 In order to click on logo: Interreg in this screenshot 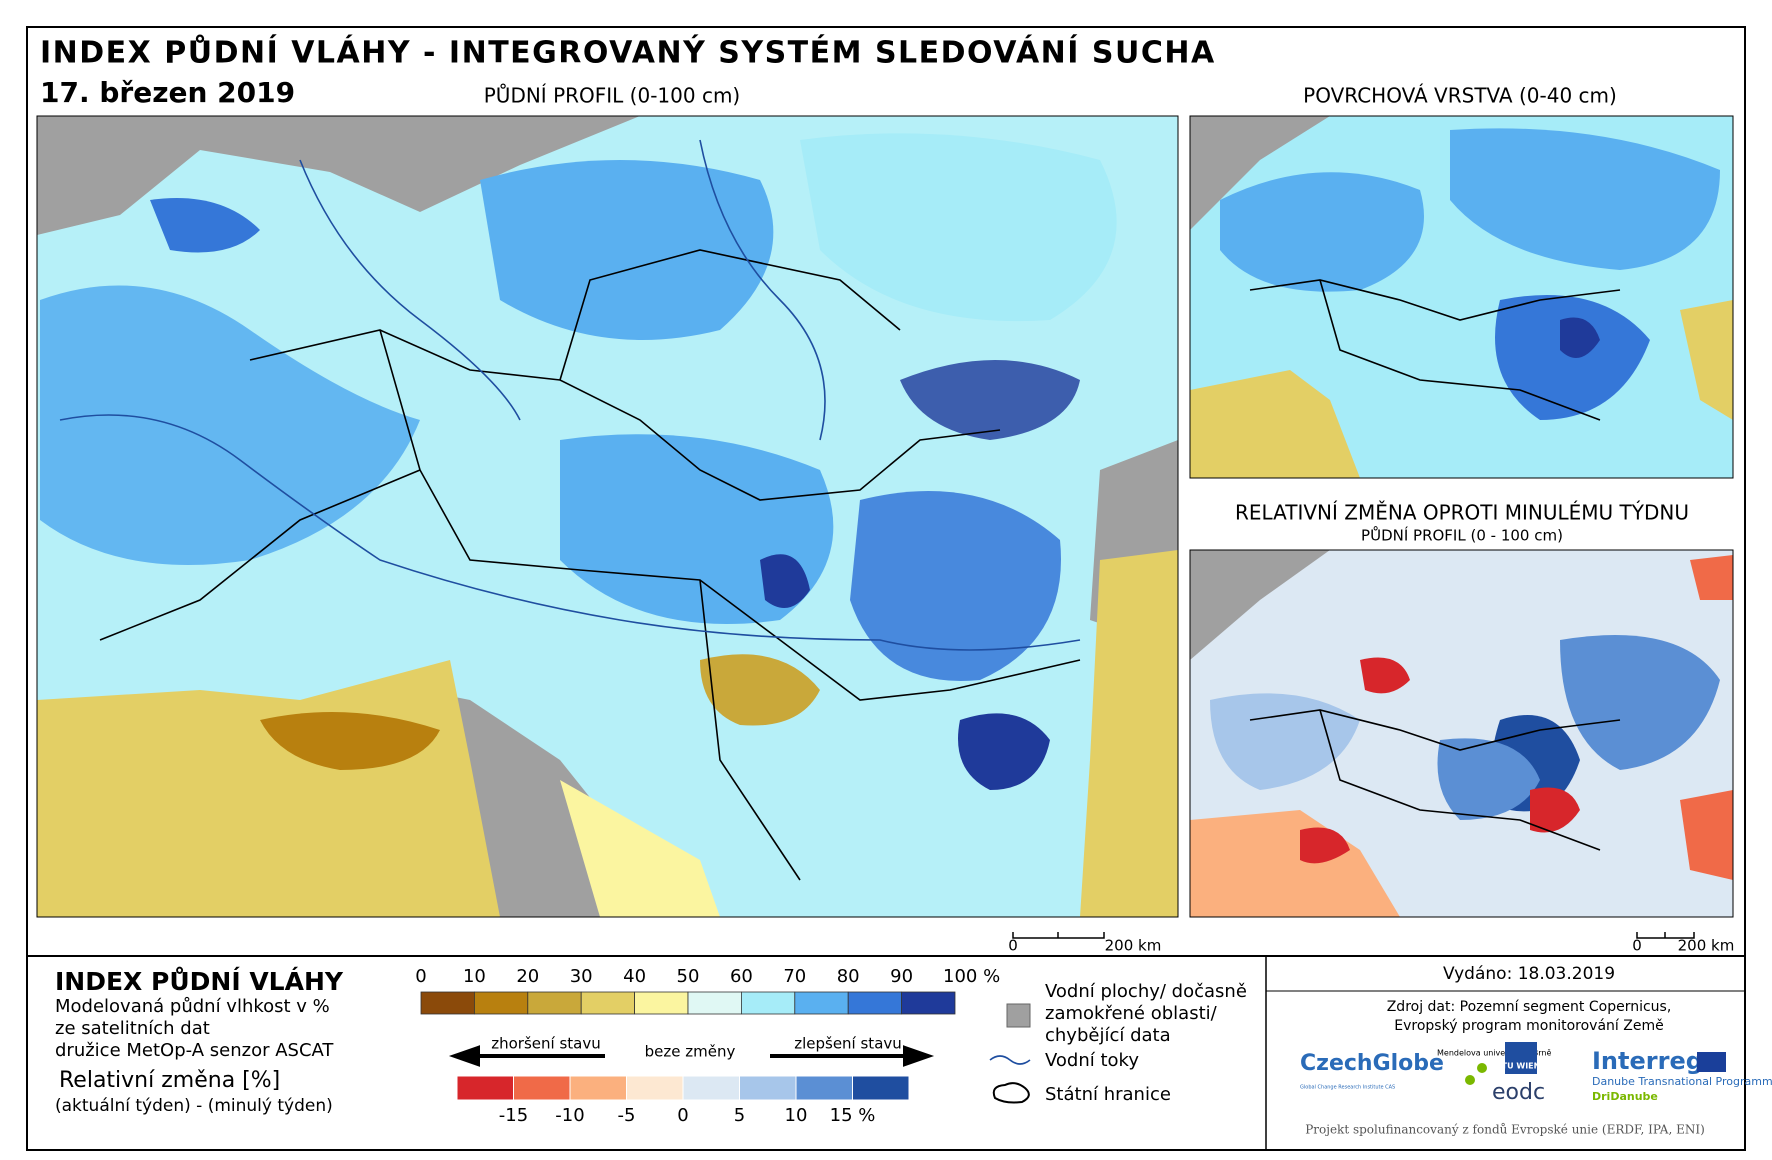, I will do `click(1647, 1061)`.